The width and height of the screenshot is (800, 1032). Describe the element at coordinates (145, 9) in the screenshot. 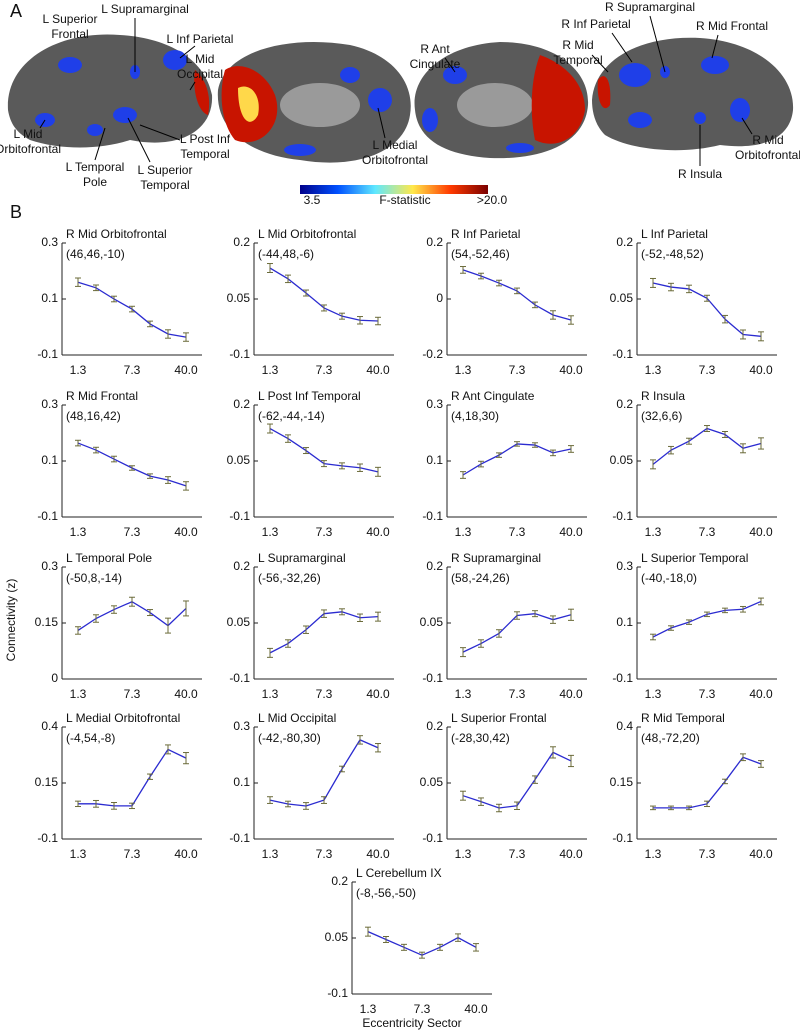

I see `brain-label: L Supramarginal` at that location.